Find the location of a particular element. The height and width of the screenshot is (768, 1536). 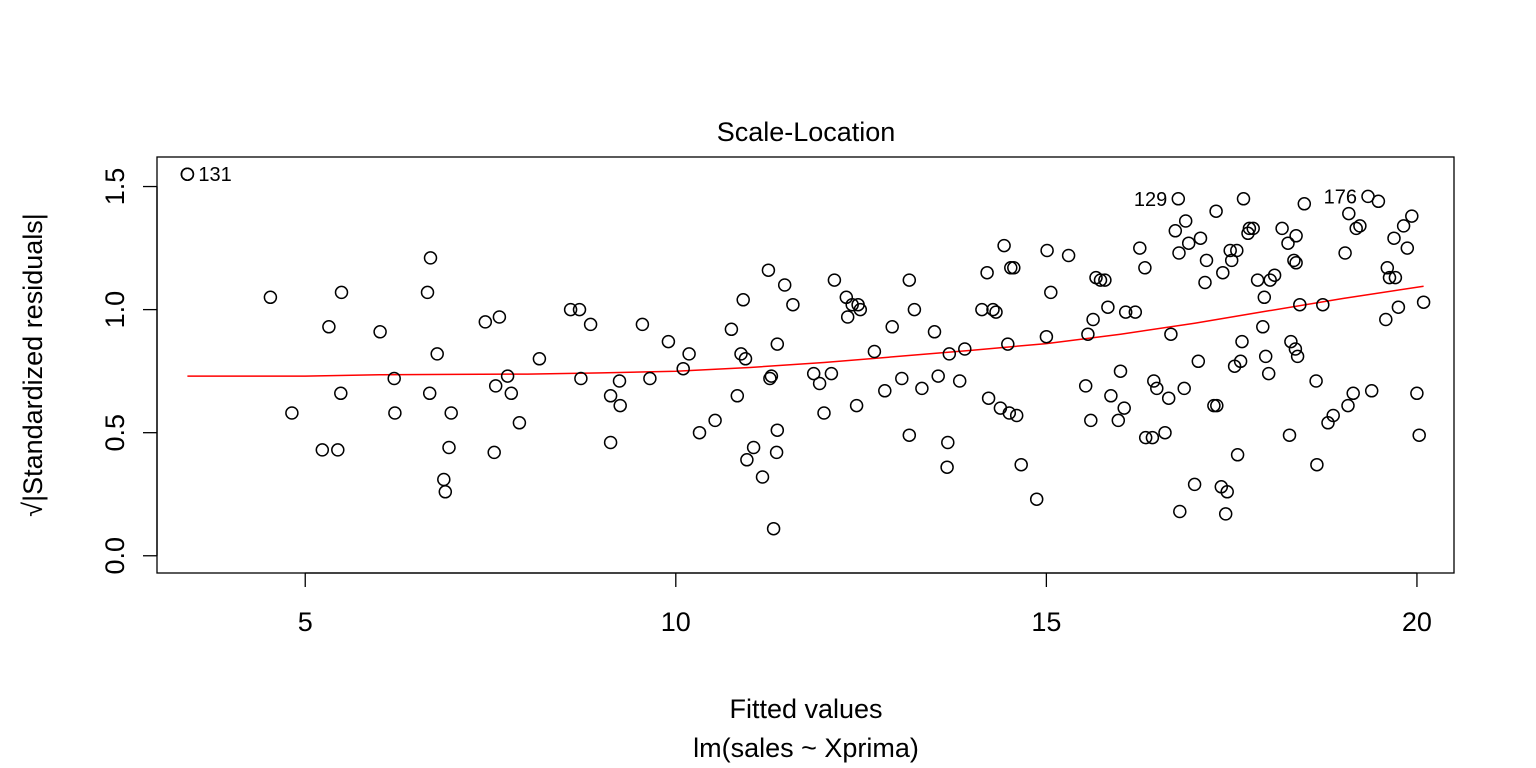

y-axis: 0.0 0.5 1.0 1.5 is located at coordinates (129, 371).